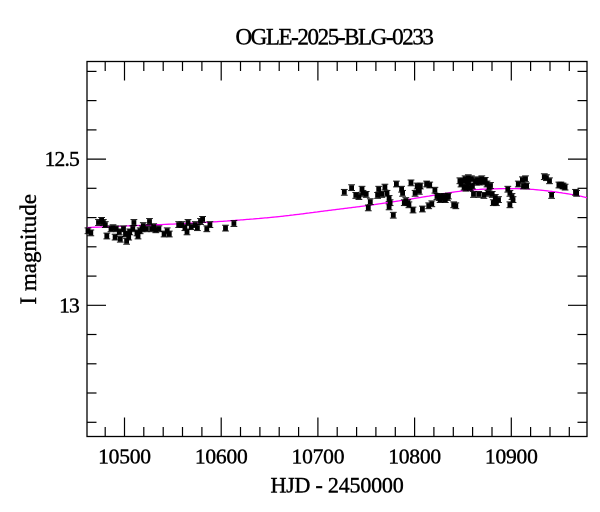 This screenshot has height=512, width=600. Describe the element at coordinates (69, 305) in the screenshot. I see `svg-text: 13` at that location.